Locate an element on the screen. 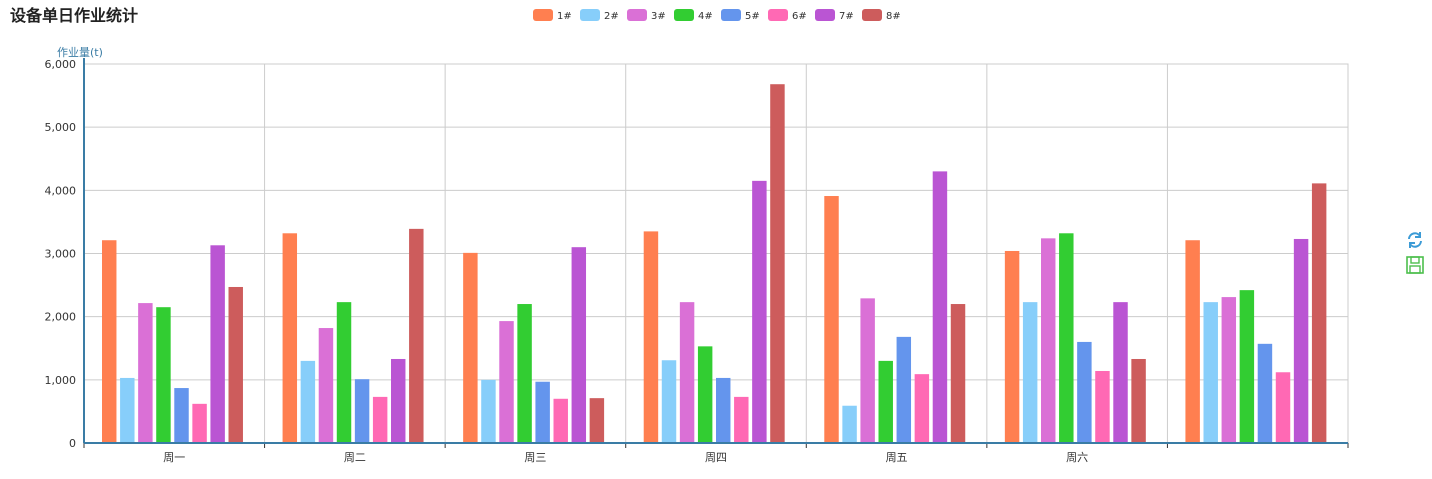  legend-label: 1# is located at coordinates (564, 16).